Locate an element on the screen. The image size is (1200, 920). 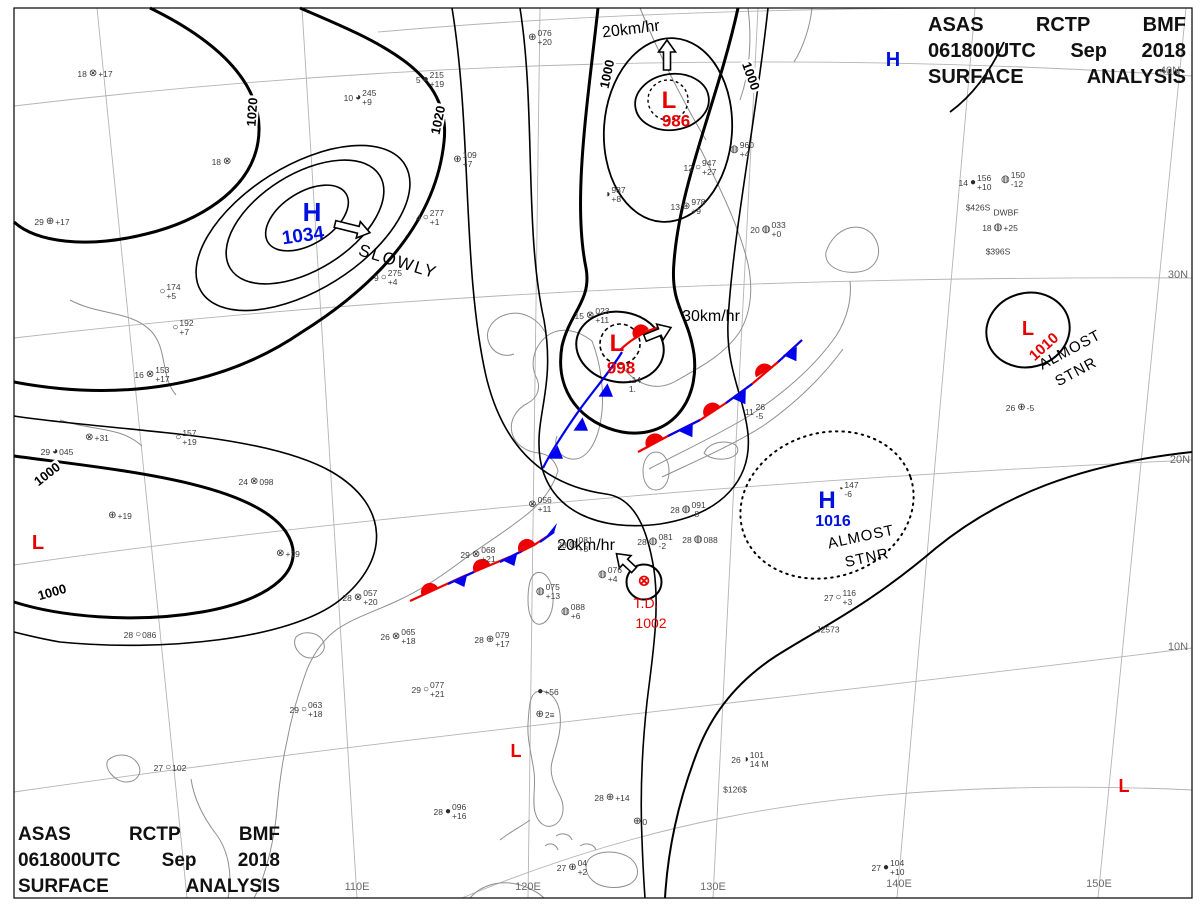
isobar-1000-trough is located at coordinates (649, 221).